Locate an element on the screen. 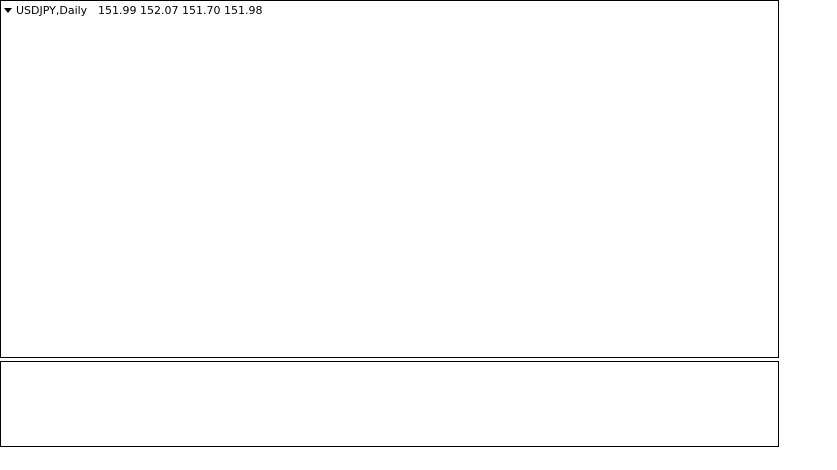 Image resolution: width=837 pixels, height=470 pixels. symbol: USDJPY,Daily is located at coordinates (52, 10).